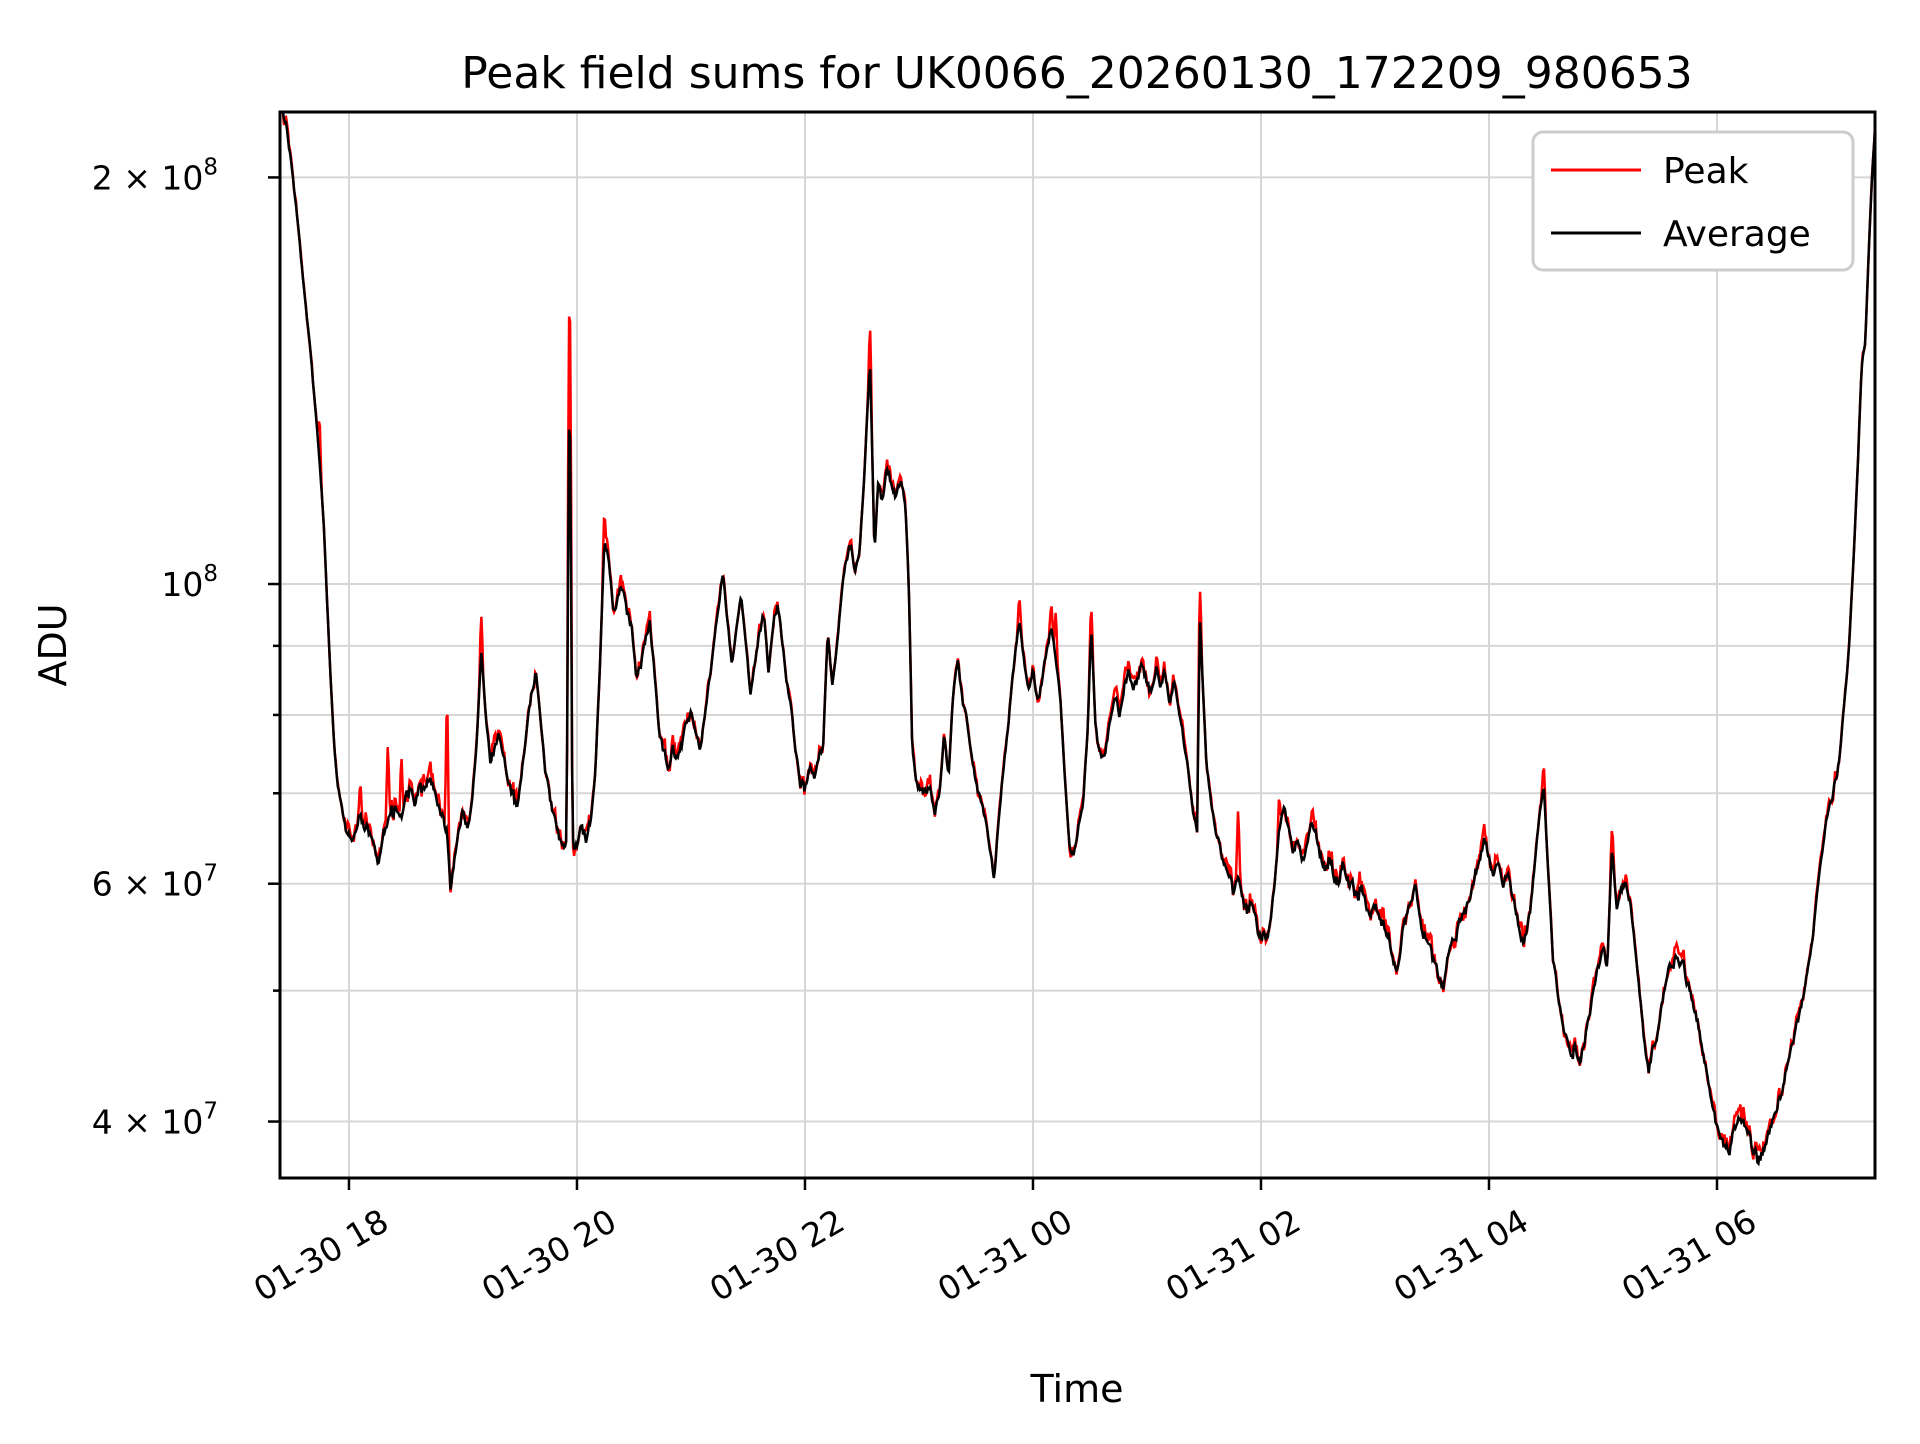  Describe the element at coordinates (155, 175) in the screenshot. I see `y-tick-label: 2 × 108` at that location.